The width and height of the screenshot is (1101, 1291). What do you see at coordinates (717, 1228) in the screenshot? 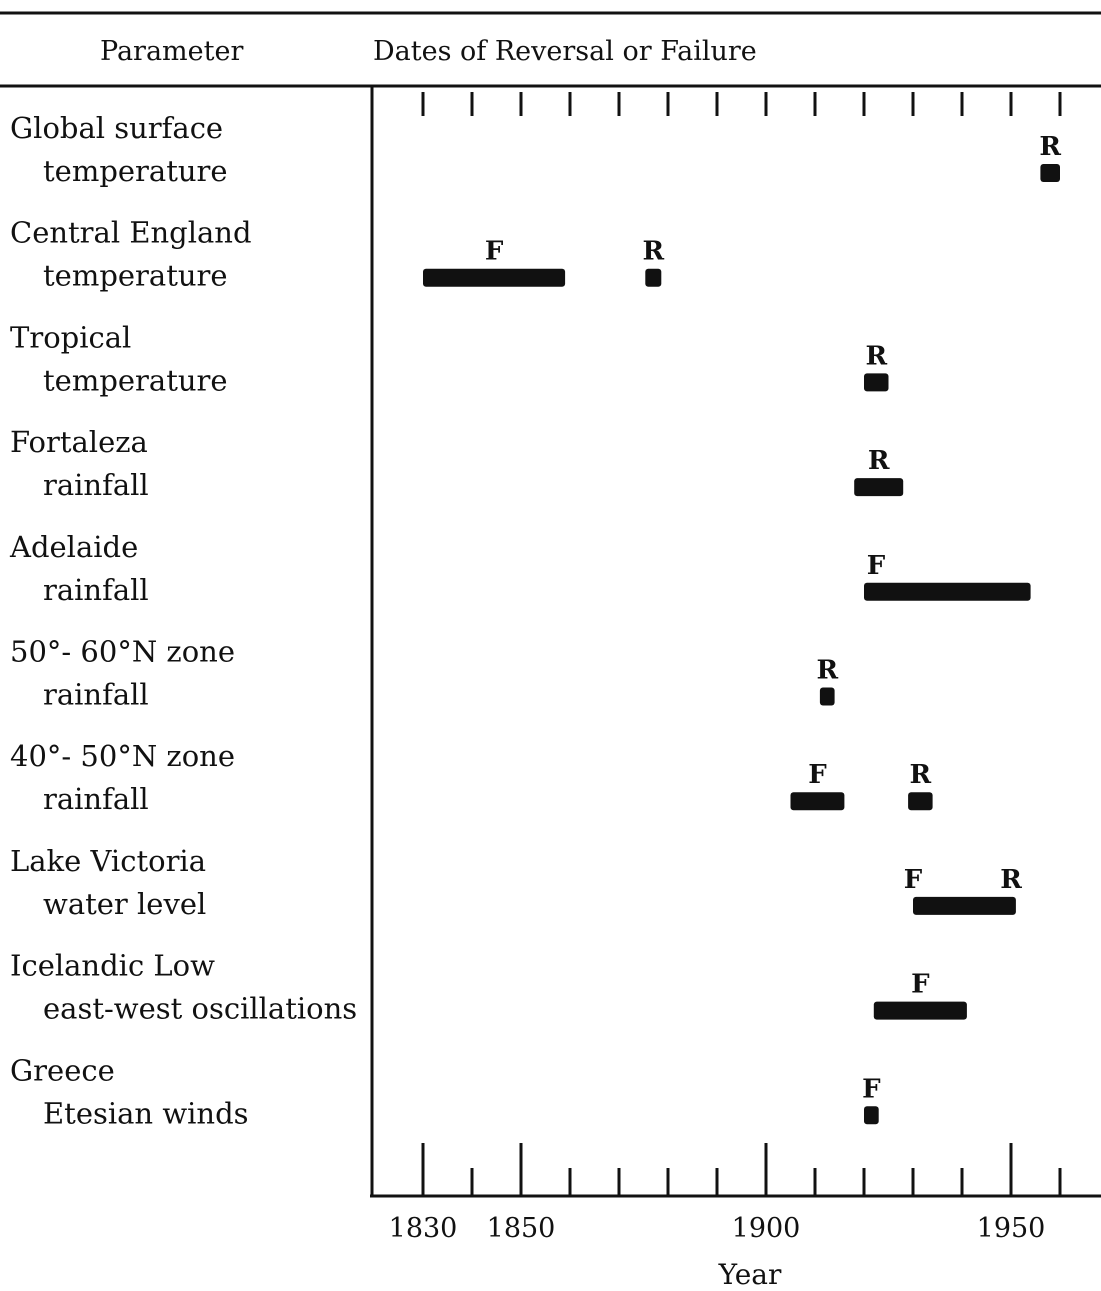
I see `x-tick-labels: 1830 1850 1900 1950` at bounding box center [717, 1228].